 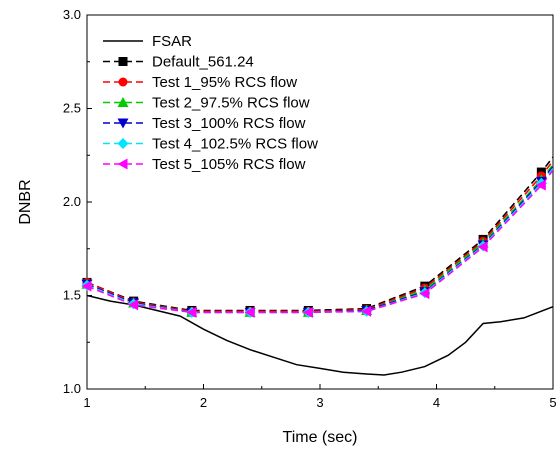 What do you see at coordinates (25, 201) in the screenshot?
I see `y-axis-label: DNBR` at bounding box center [25, 201].